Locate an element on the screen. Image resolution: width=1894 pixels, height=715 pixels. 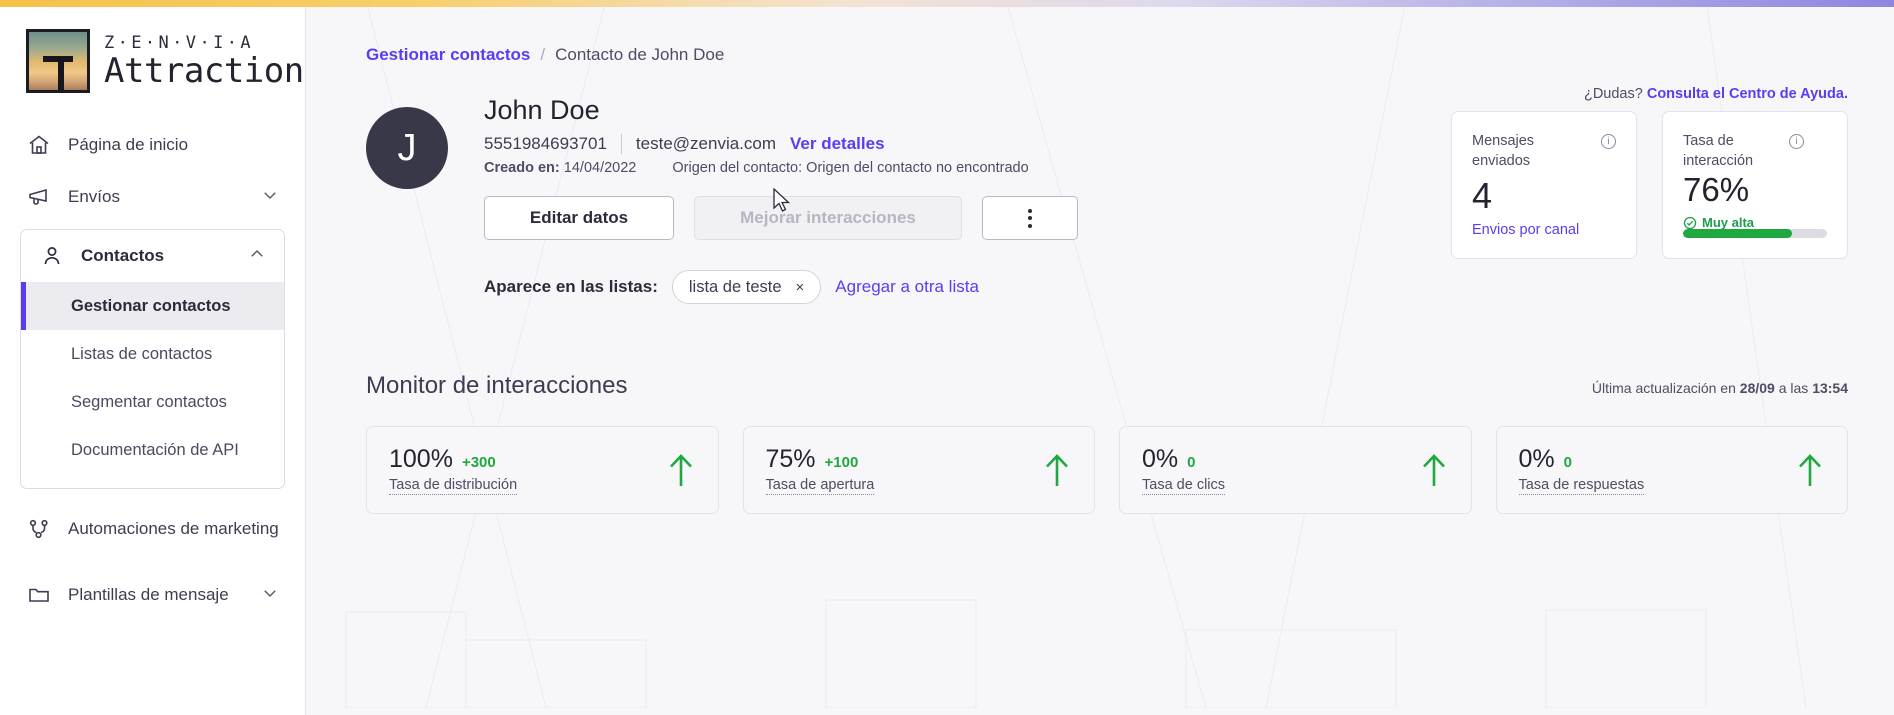
editar-datos-button: Editar datos is located at coordinates (579, 218).